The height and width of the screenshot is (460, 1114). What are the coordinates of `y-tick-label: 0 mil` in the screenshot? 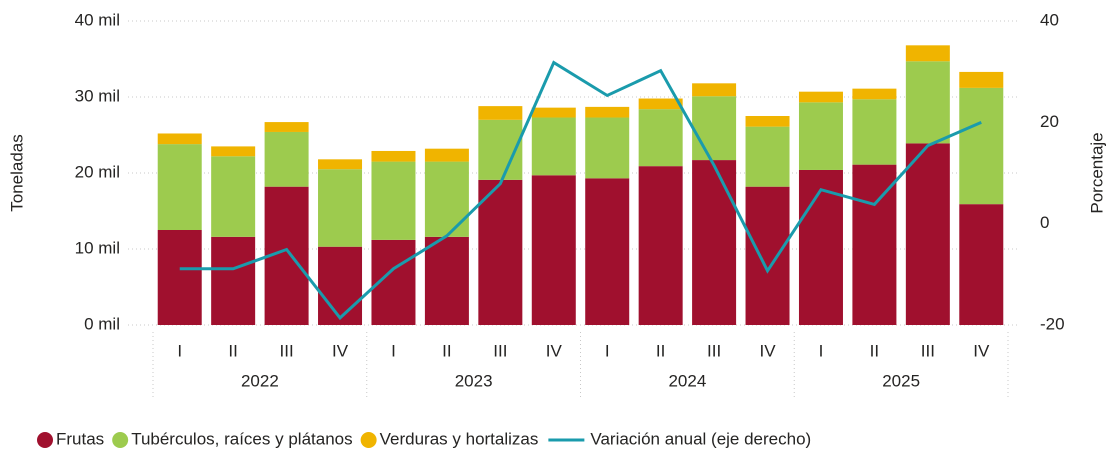 It's located at (102, 323).